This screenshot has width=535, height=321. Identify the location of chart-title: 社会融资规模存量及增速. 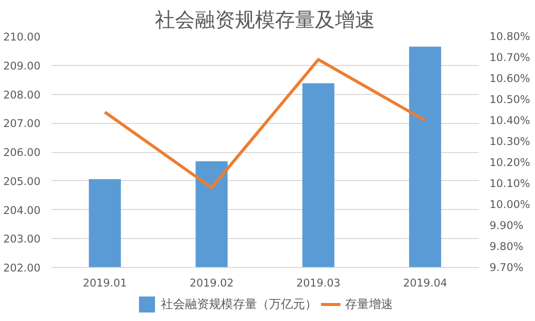
(265, 20).